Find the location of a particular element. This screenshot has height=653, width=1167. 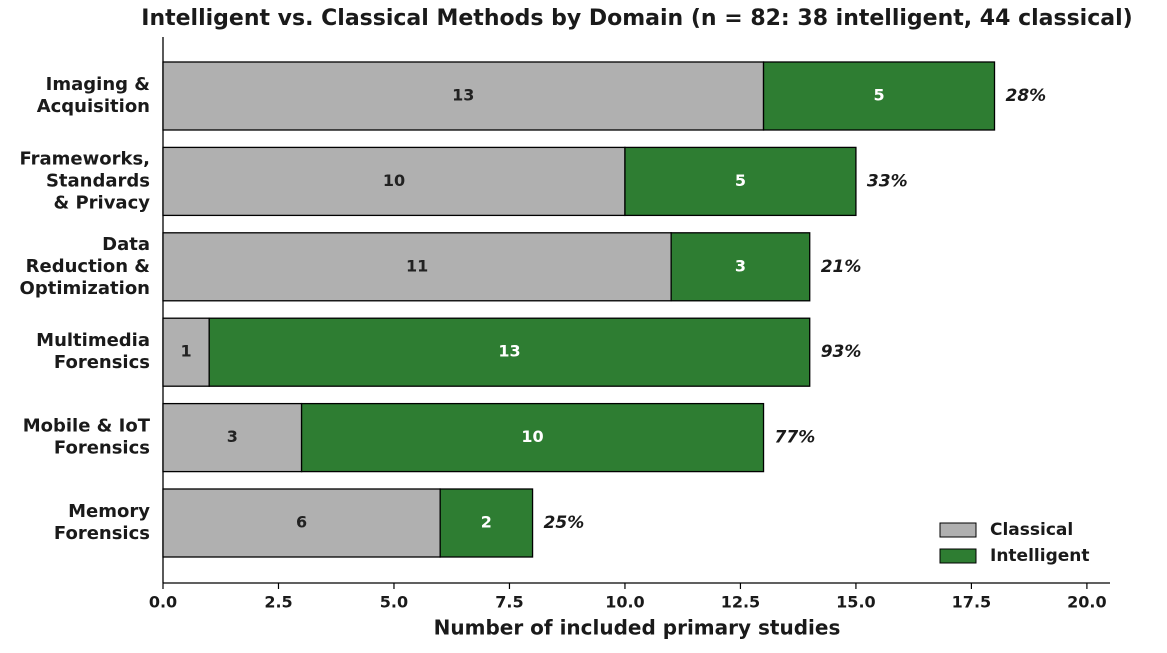

share-label: 93% is located at coordinates (841, 352).